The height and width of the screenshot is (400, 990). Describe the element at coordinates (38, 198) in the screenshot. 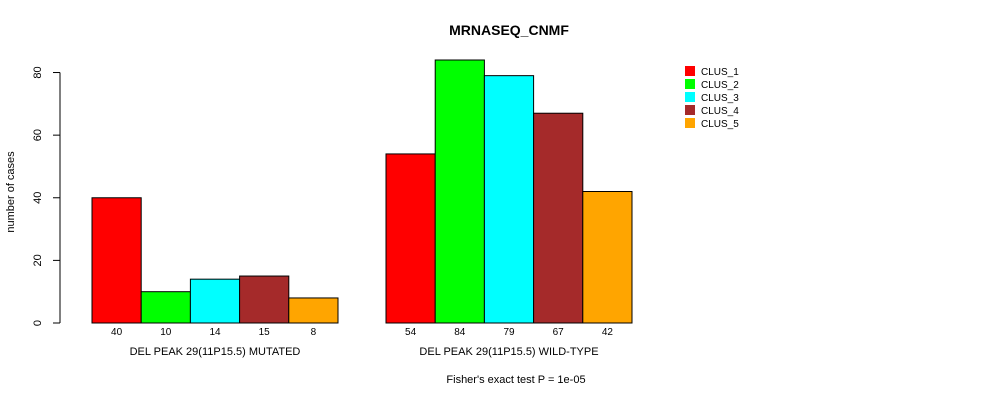

I see `y-tick-label: 40` at that location.